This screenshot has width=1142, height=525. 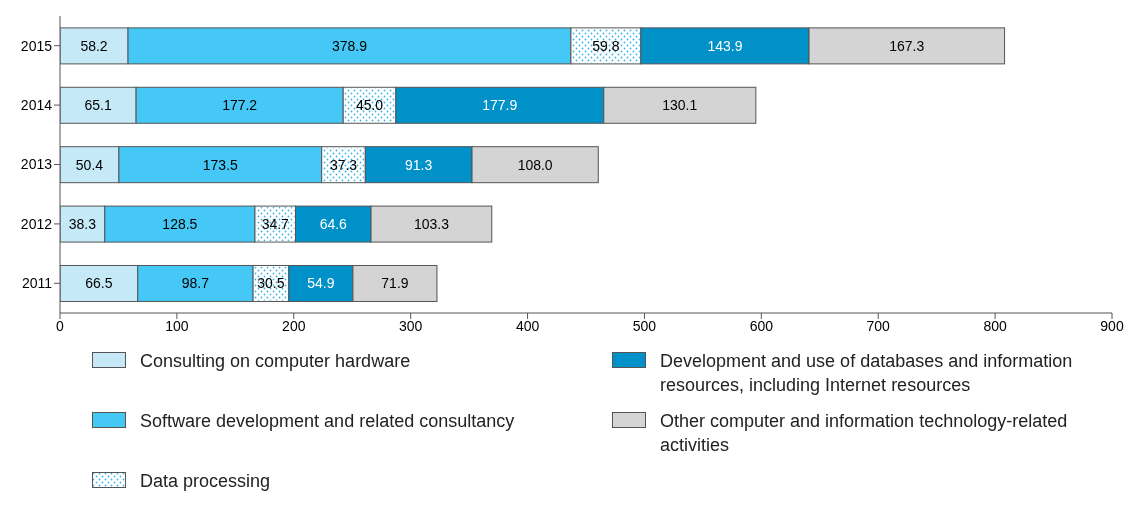 What do you see at coordinates (333, 223) in the screenshot?
I see `data-label: 64.6` at bounding box center [333, 223].